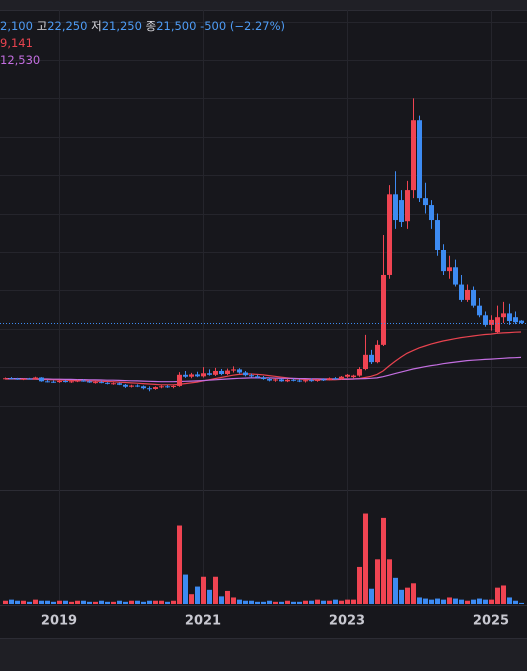 The width and height of the screenshot is (527, 671). What do you see at coordinates (16, 43) in the screenshot?
I see `ma-legend: 9,141` at bounding box center [16, 43].